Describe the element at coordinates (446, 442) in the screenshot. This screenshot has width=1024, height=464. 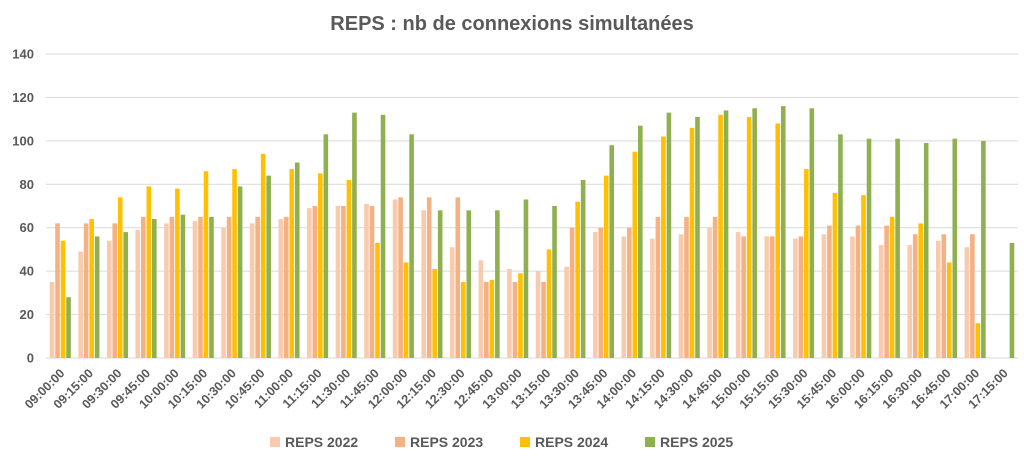
I see `legend-label: REPS 2023` at that location.